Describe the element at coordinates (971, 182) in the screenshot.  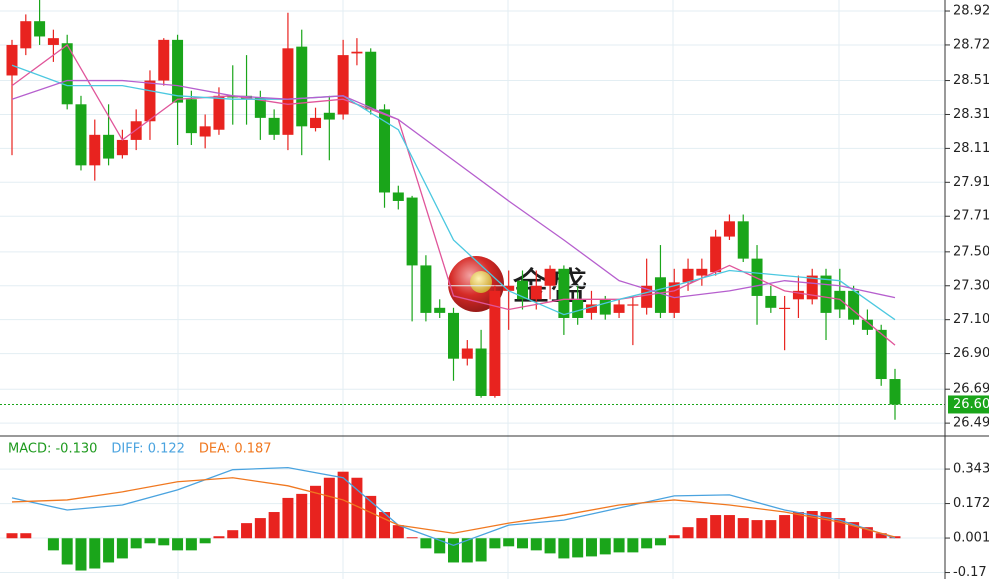
I see `y-tick-label: 27.91` at that location.